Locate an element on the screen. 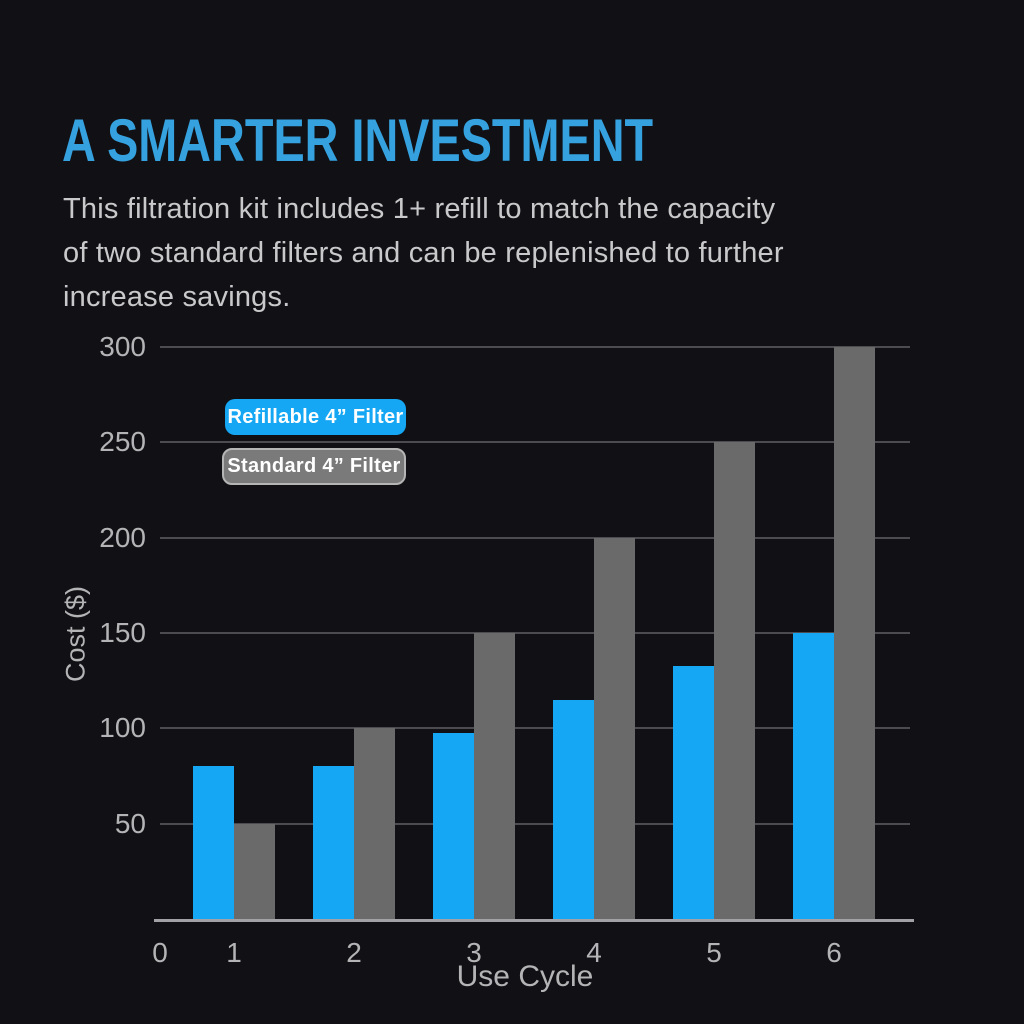  description-line-3: increase savings. is located at coordinates (177, 297).